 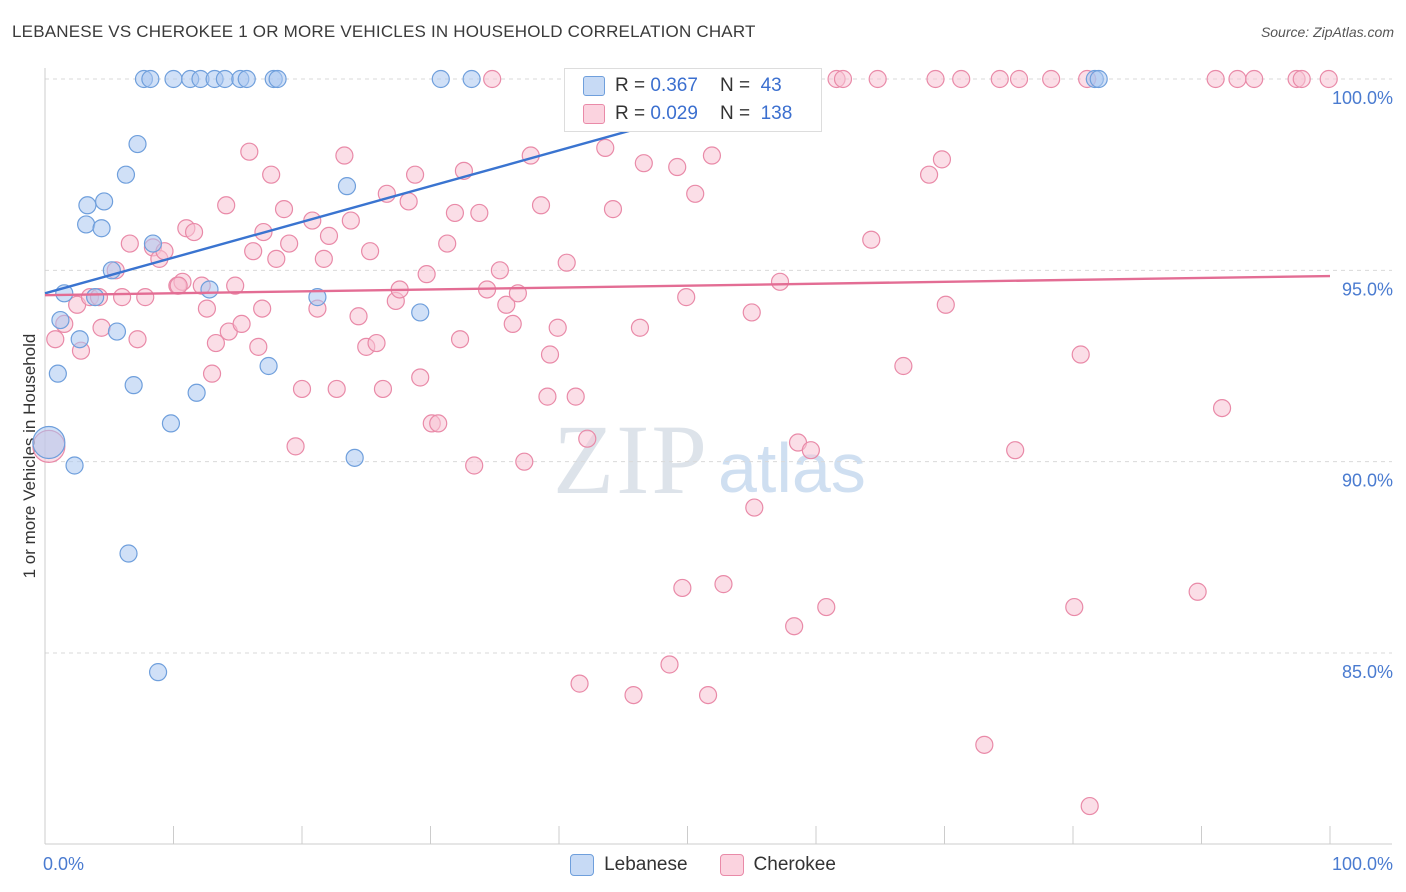 What do you see at coordinates (630, 113) in the screenshot?
I see `legend-r-label: R =` at bounding box center [630, 113].